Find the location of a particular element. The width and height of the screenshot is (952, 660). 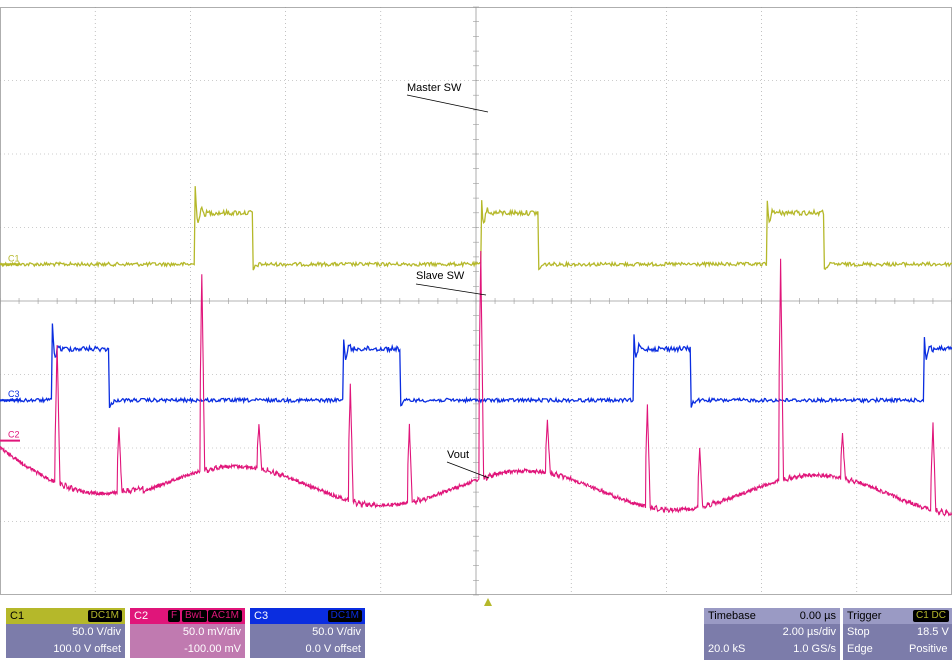

c2-panel: C2 F BwL AC1M 50.0 mV/div -100.00 mV is located at coordinates (187, 634).